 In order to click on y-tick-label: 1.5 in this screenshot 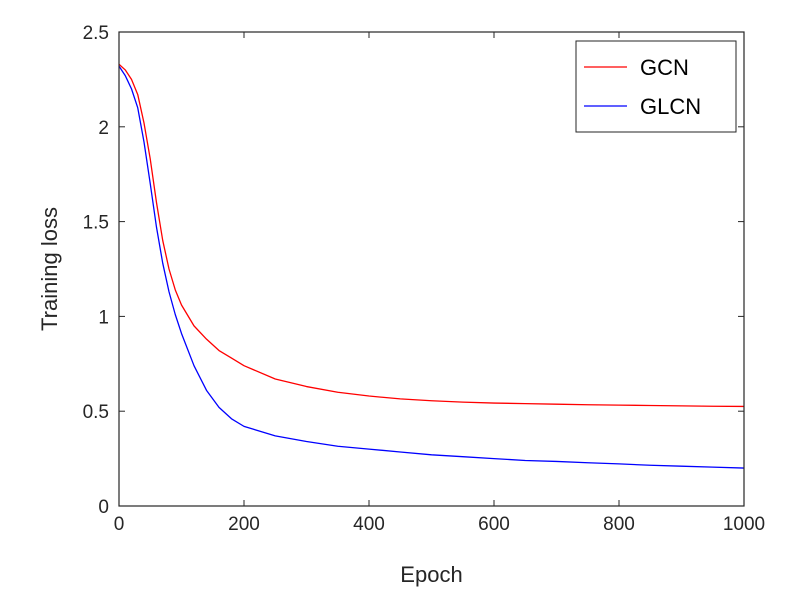, I will do `click(96, 223)`.